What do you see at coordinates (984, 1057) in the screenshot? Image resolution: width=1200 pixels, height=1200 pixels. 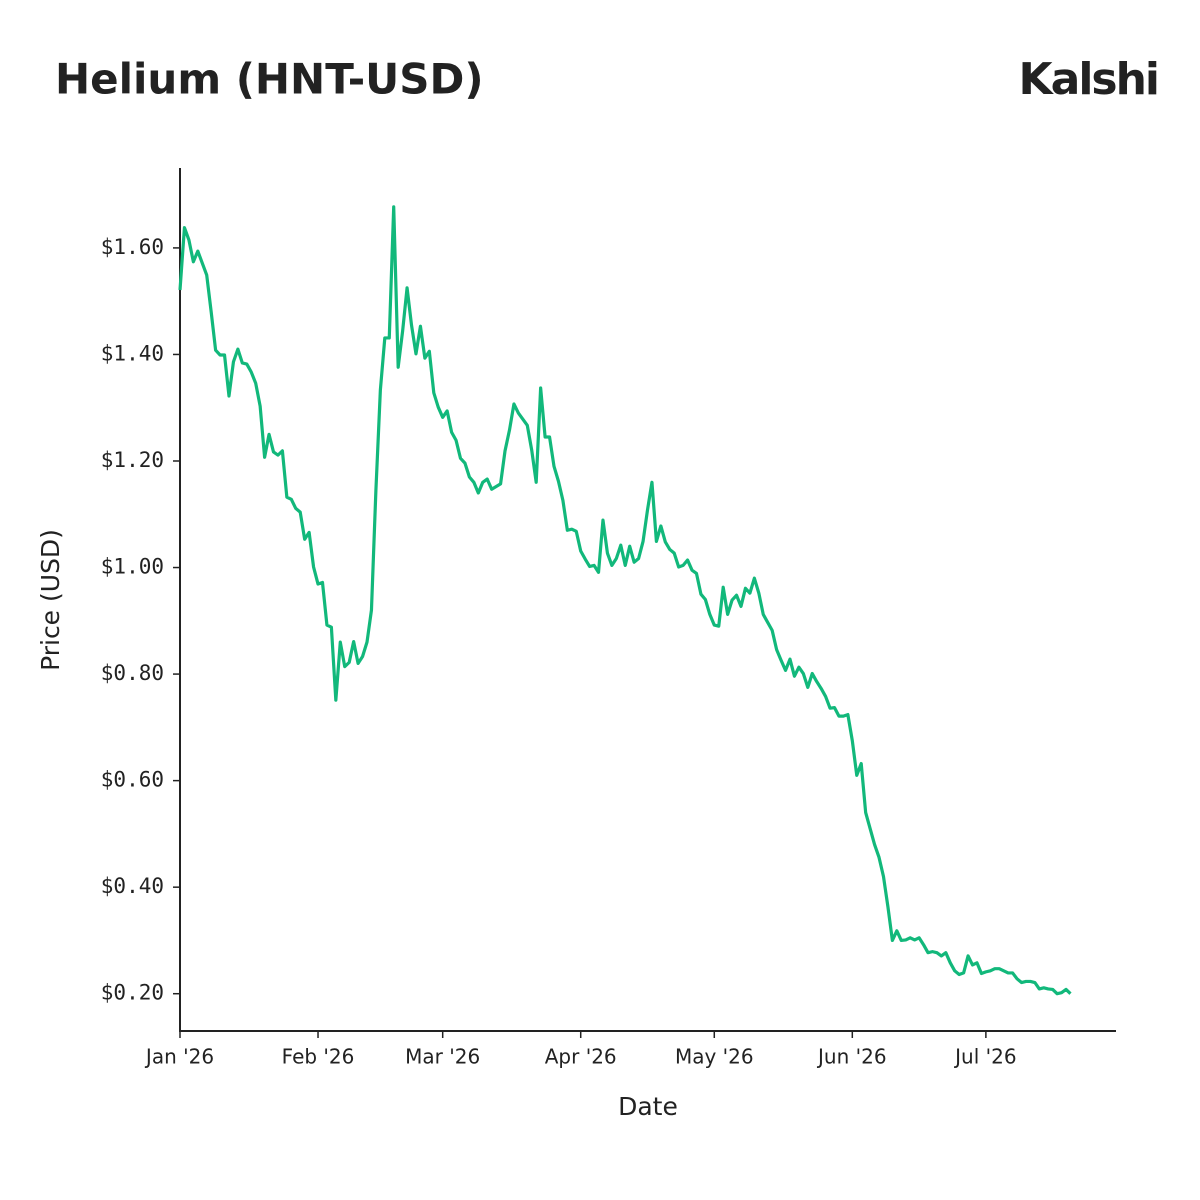 I see `x-tick-label: Jul '26` at bounding box center [984, 1057].